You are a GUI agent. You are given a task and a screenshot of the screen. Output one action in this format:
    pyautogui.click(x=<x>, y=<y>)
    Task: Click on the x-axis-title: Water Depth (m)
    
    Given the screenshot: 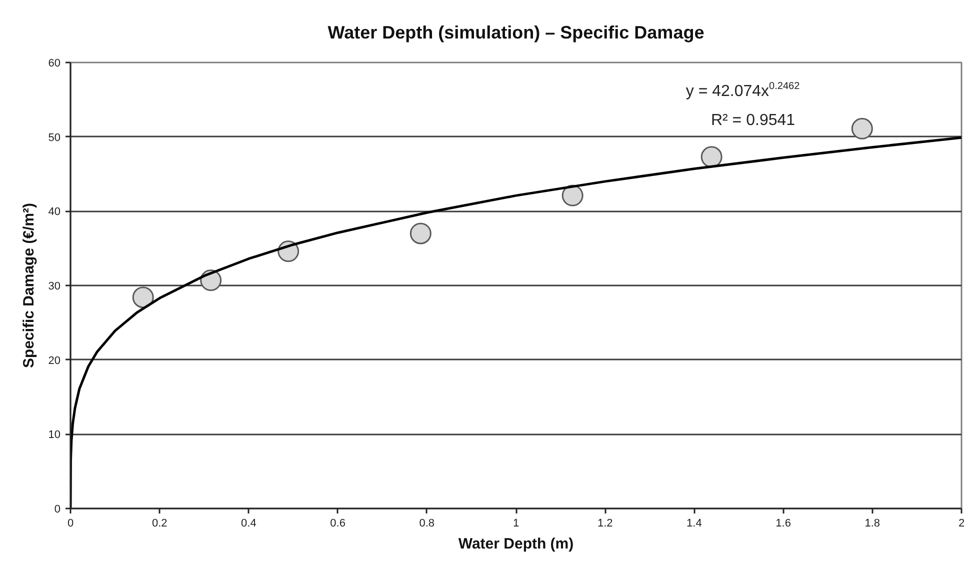 What is the action you would take?
    pyautogui.click(x=516, y=544)
    